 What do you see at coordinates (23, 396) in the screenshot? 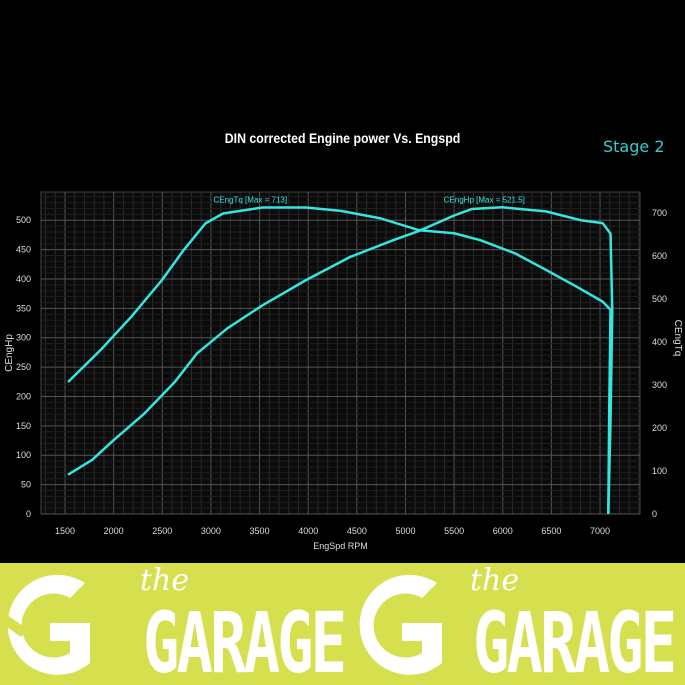
I see `y-tick-label: 200` at bounding box center [23, 396].